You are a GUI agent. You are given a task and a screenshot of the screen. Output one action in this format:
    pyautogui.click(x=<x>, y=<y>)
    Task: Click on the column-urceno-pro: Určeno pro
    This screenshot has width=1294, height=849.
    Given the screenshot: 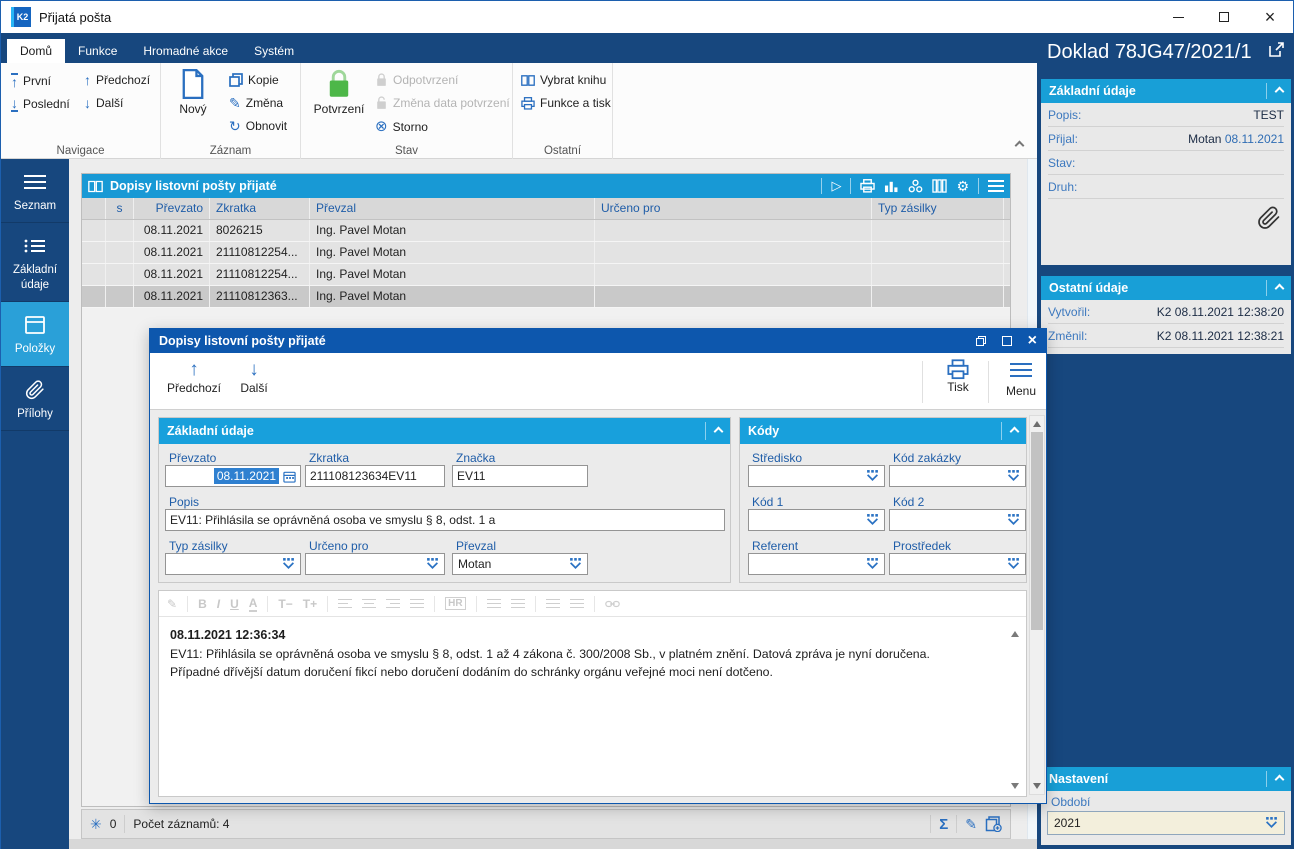 What is the action you would take?
    pyautogui.click(x=733, y=208)
    